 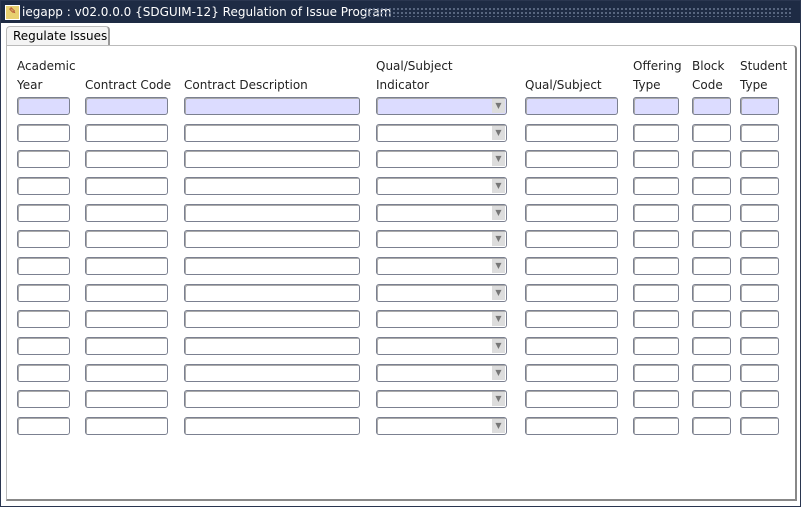 What do you see at coordinates (58, 35) in the screenshot?
I see `tab-regulate-issues: Regulate Issues` at bounding box center [58, 35].